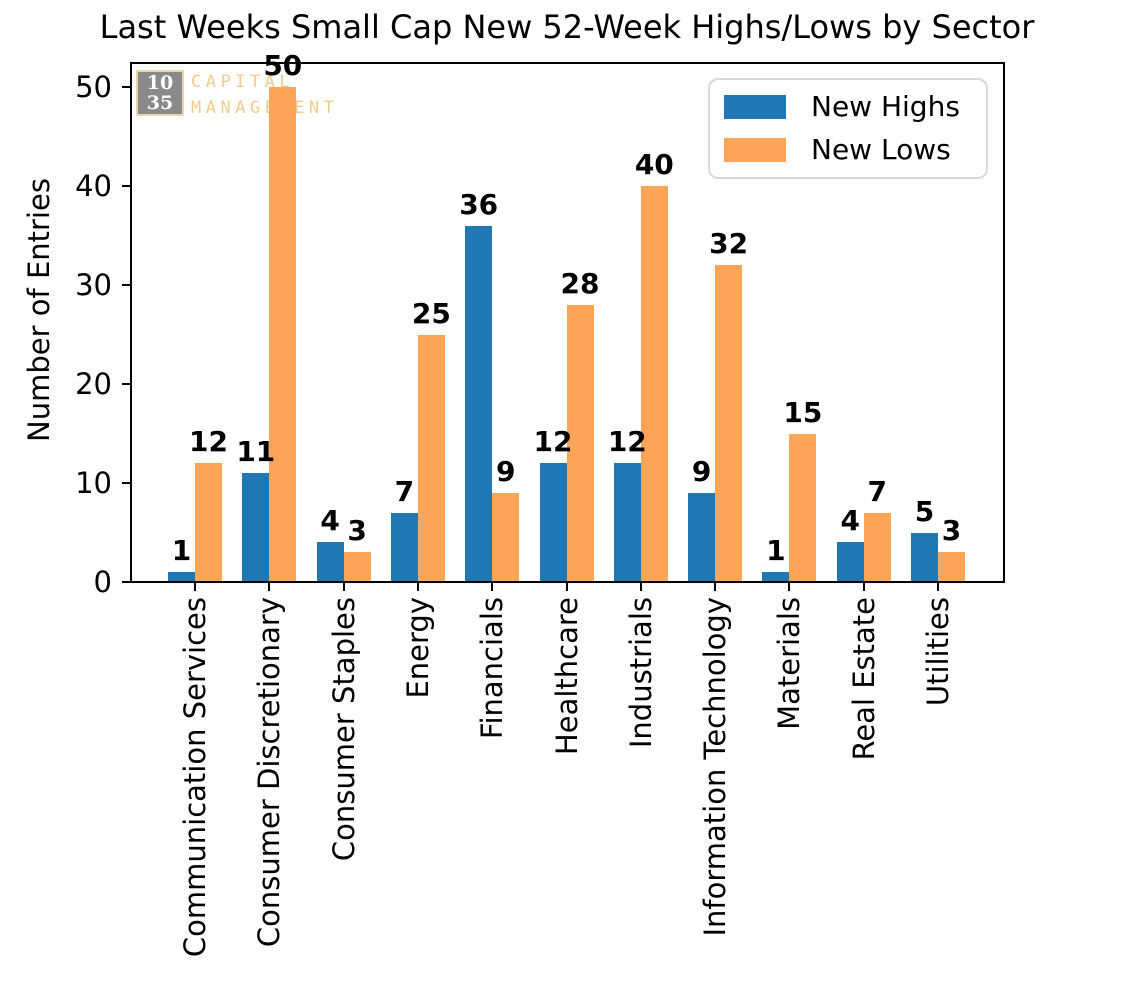 This screenshot has height=996, width=1124. What do you see at coordinates (863, 587) in the screenshot?
I see `x-tick-mark-real-estate` at bounding box center [863, 587].